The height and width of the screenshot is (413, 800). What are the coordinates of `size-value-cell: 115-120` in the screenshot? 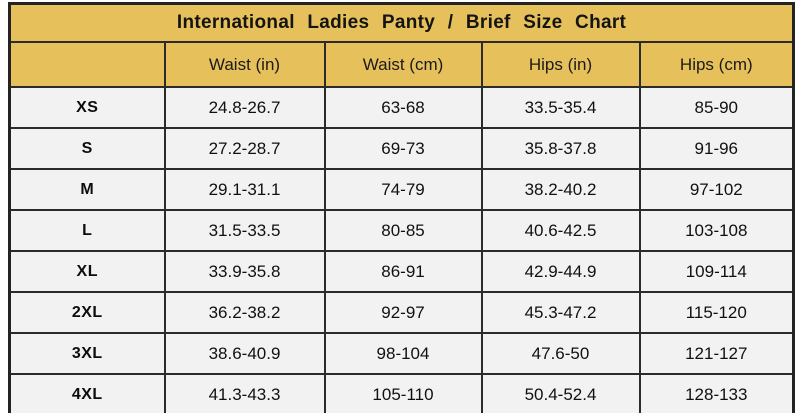 It's located at (716, 312).